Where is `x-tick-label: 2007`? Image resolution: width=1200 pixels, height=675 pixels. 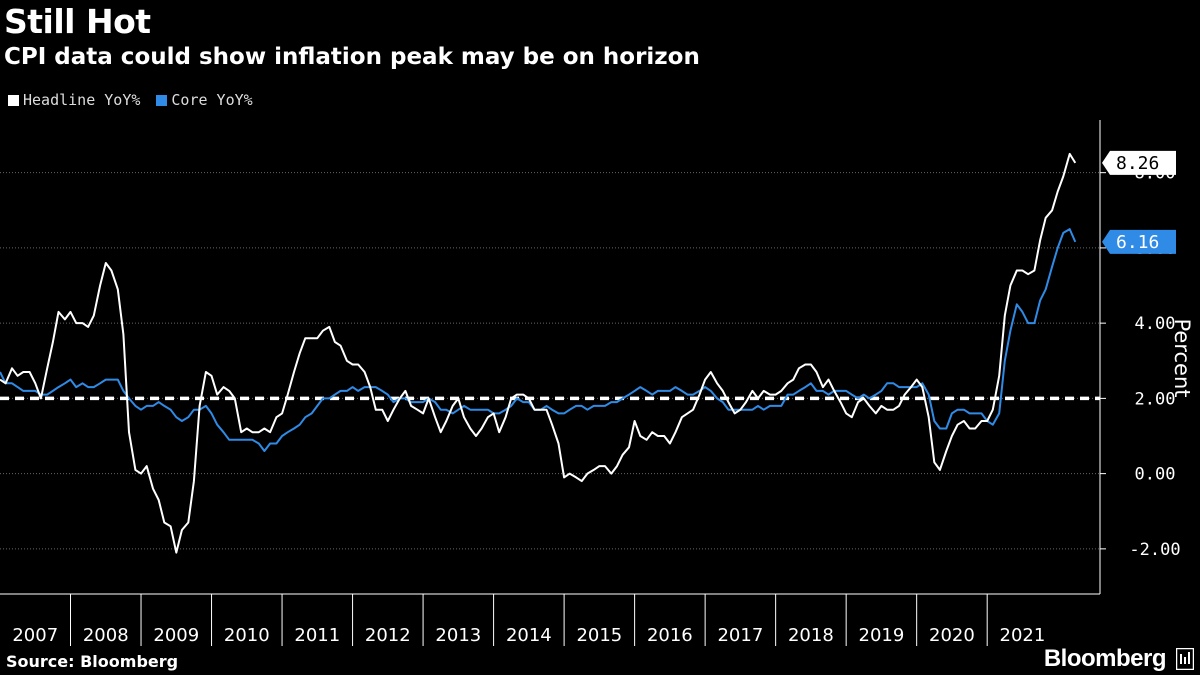 x-tick-label: 2007 is located at coordinates (35, 635).